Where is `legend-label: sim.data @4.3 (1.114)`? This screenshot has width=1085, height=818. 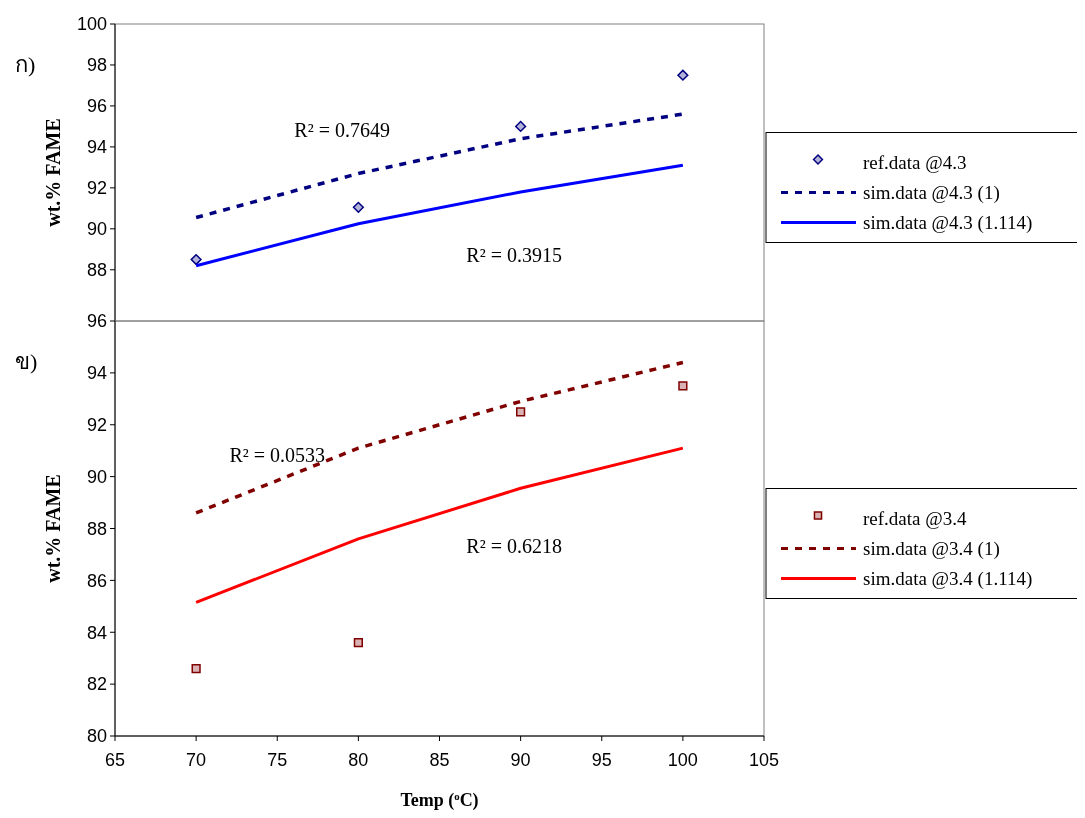 legend-label: sim.data @4.3 (1.114) is located at coordinates (948, 223).